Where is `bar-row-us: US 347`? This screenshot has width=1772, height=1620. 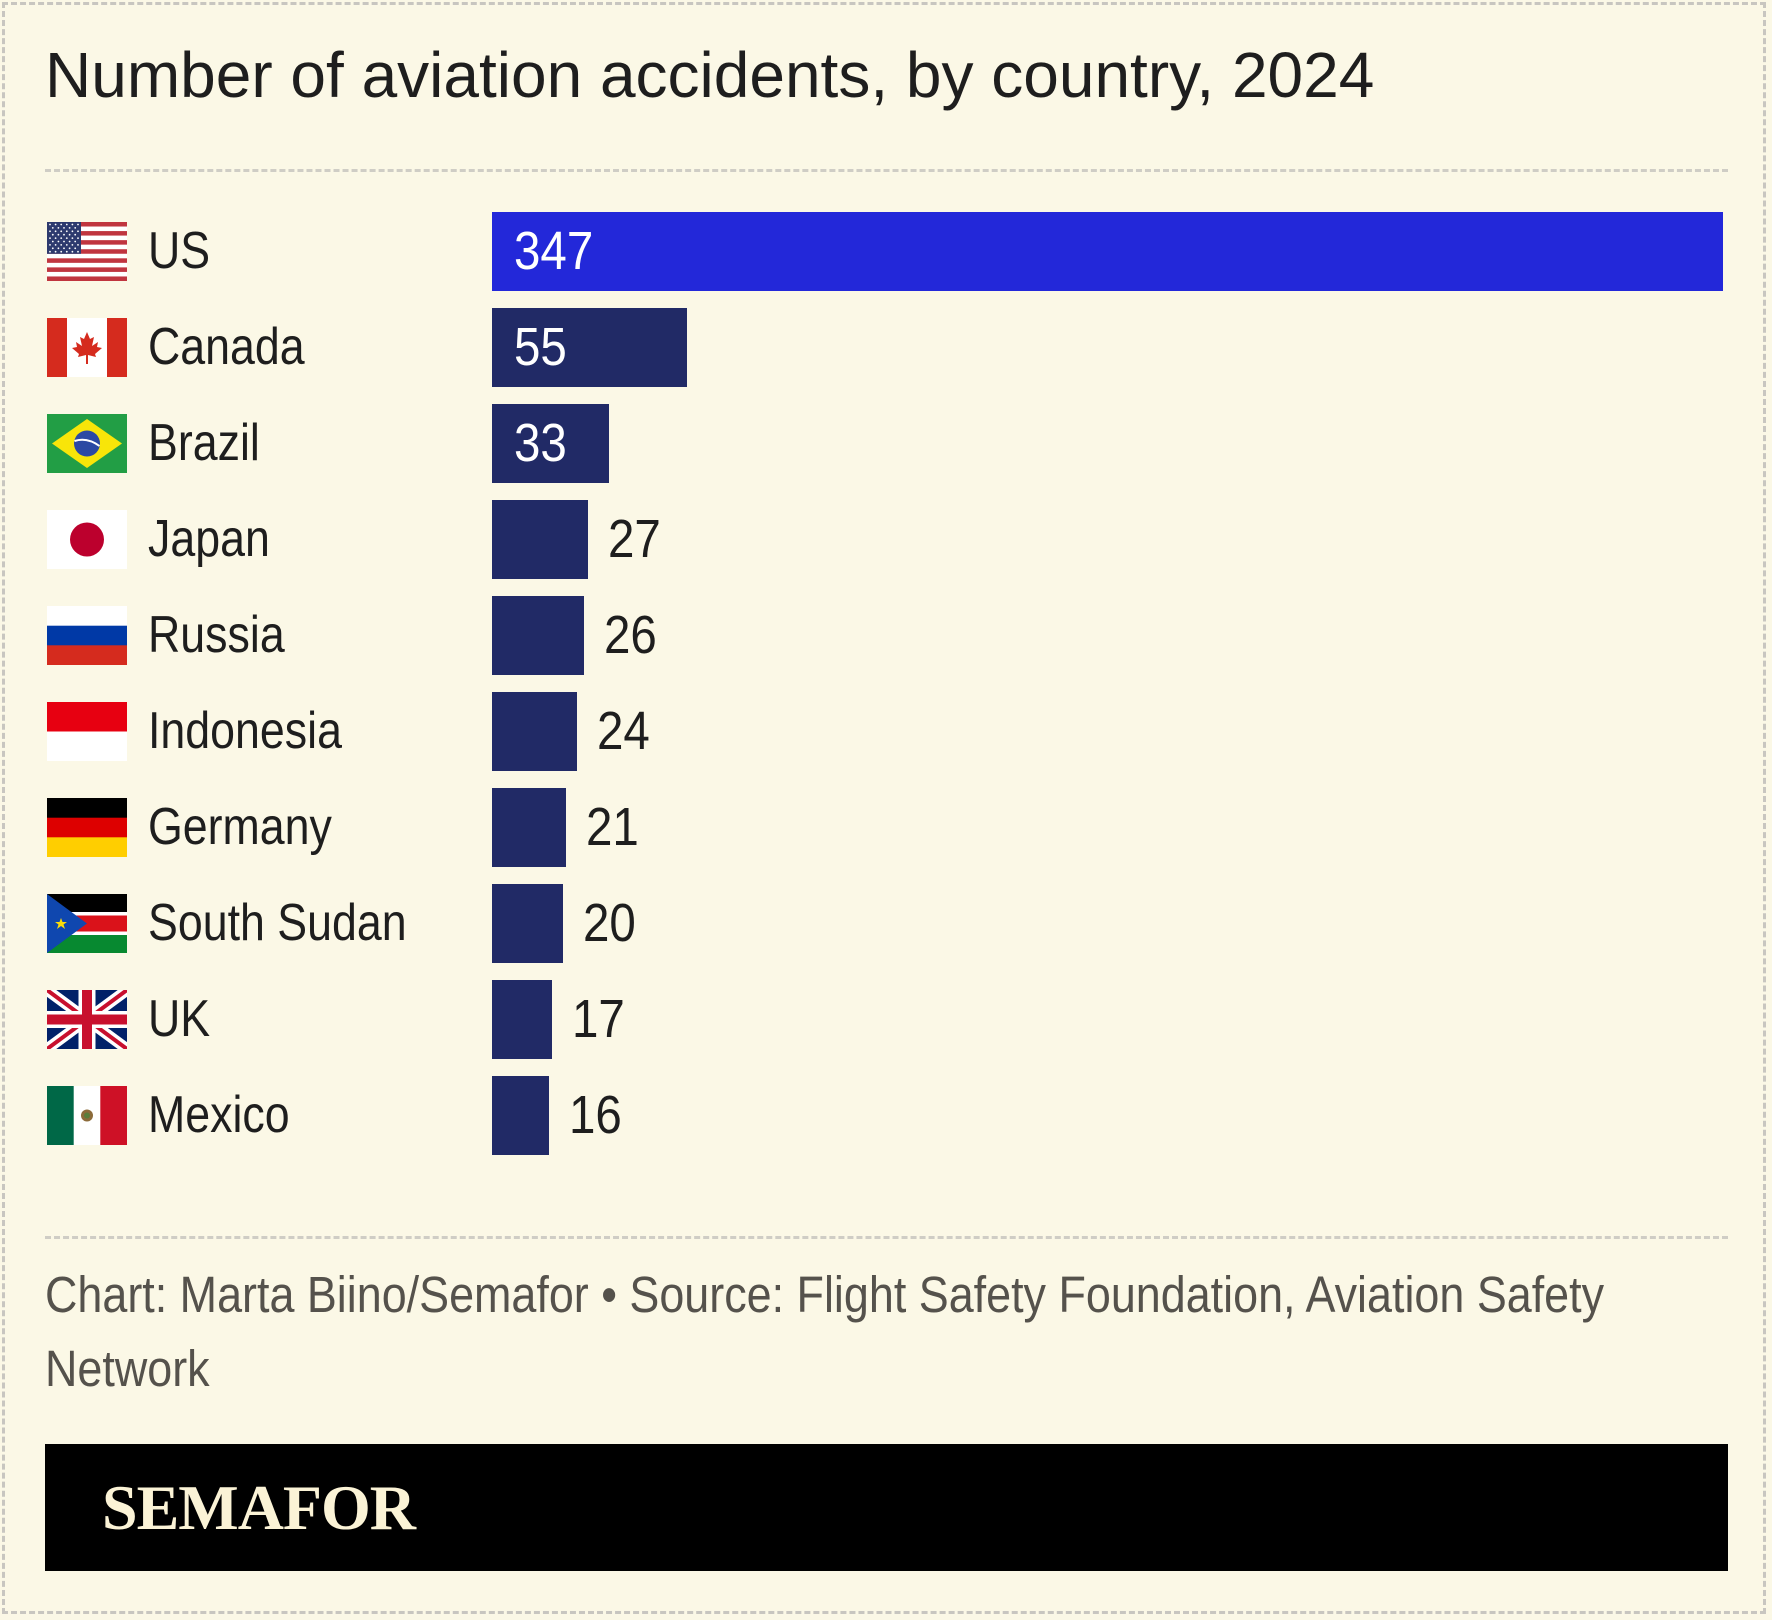
bar-row-us: US 347 is located at coordinates (886, 251).